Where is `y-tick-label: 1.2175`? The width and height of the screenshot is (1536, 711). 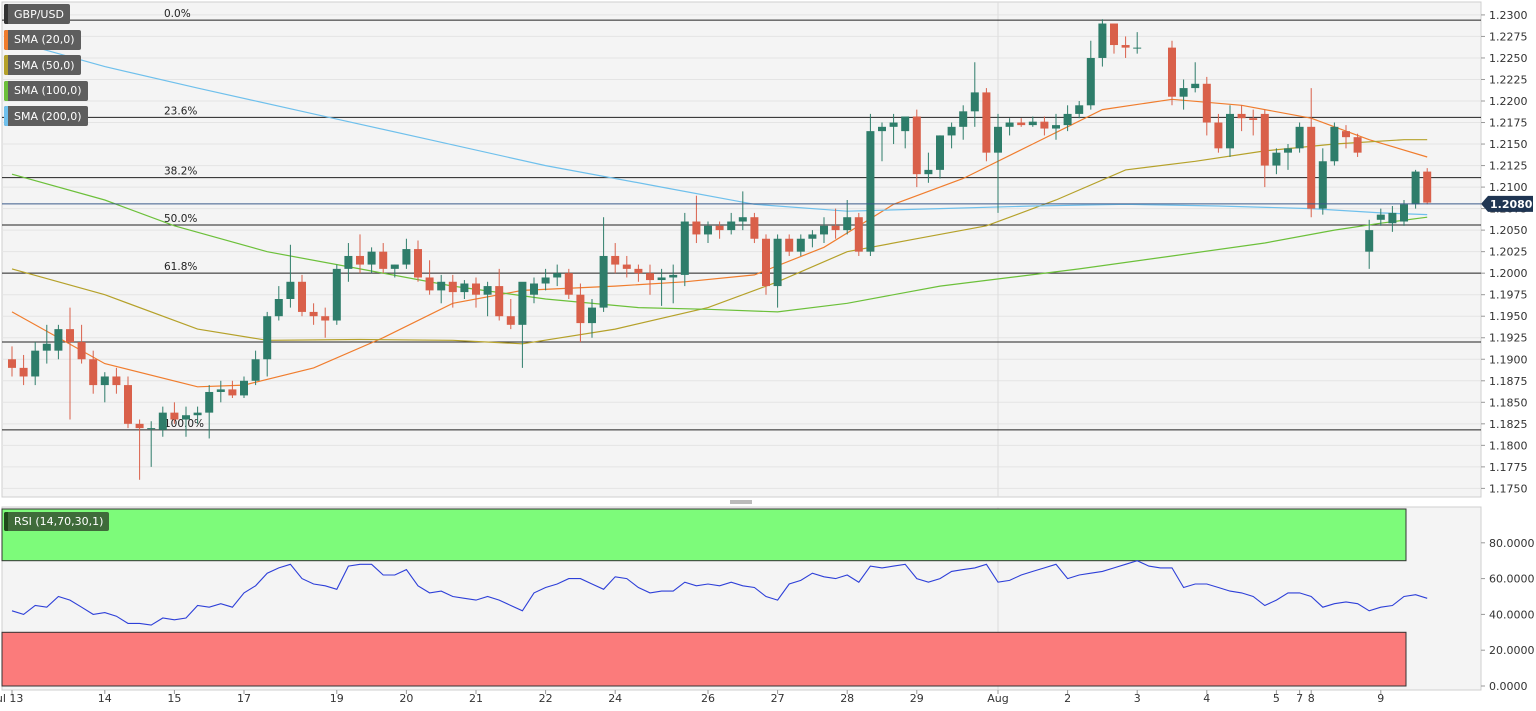
y-tick-label: 1.2175 is located at coordinates (1508, 123).